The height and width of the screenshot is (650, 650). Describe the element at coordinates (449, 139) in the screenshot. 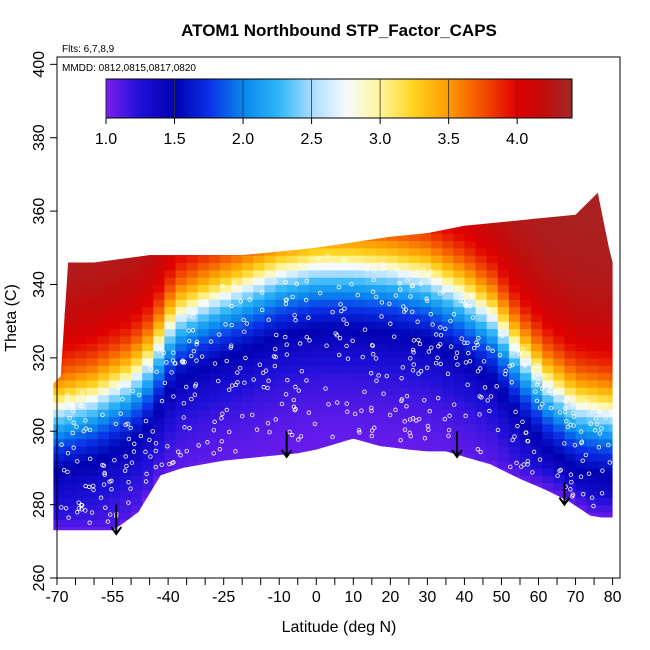

I see `colorbar-tick-label: 3.5` at that location.